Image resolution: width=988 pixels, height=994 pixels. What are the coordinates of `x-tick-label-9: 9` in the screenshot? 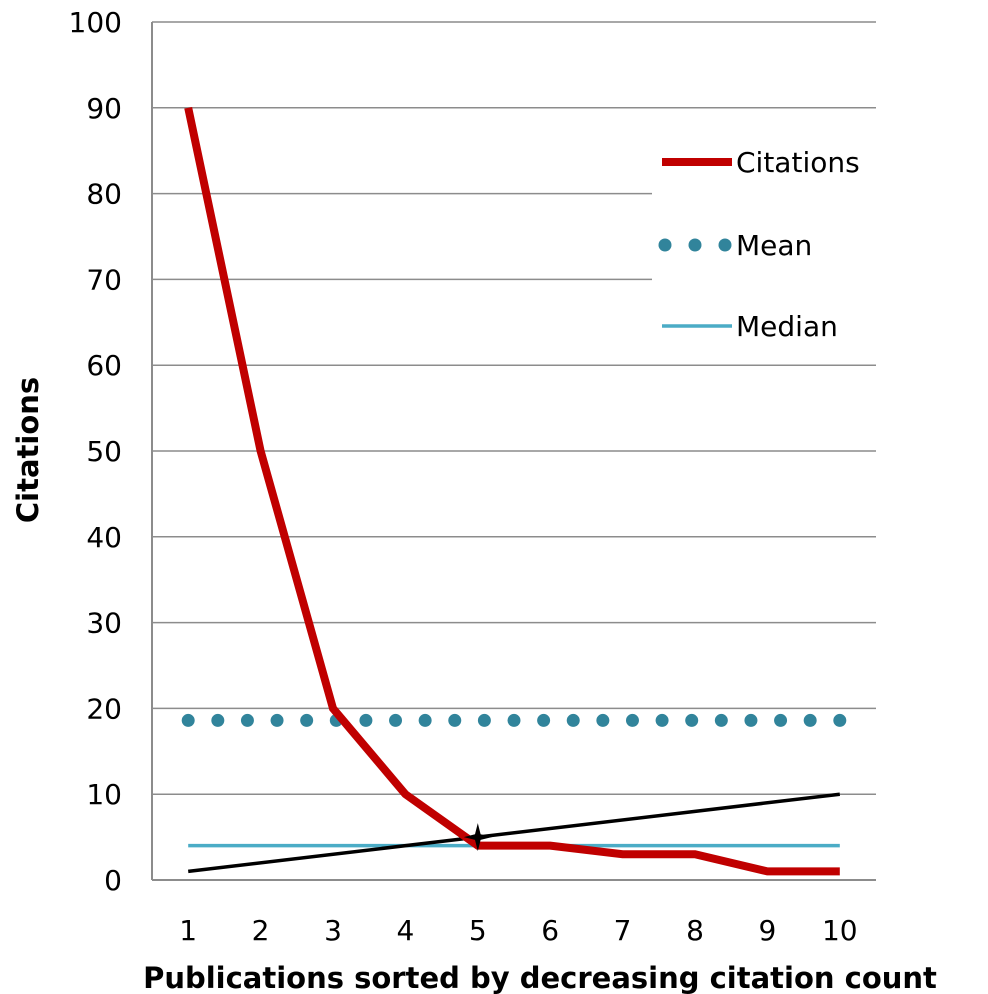 It's located at (767, 930).